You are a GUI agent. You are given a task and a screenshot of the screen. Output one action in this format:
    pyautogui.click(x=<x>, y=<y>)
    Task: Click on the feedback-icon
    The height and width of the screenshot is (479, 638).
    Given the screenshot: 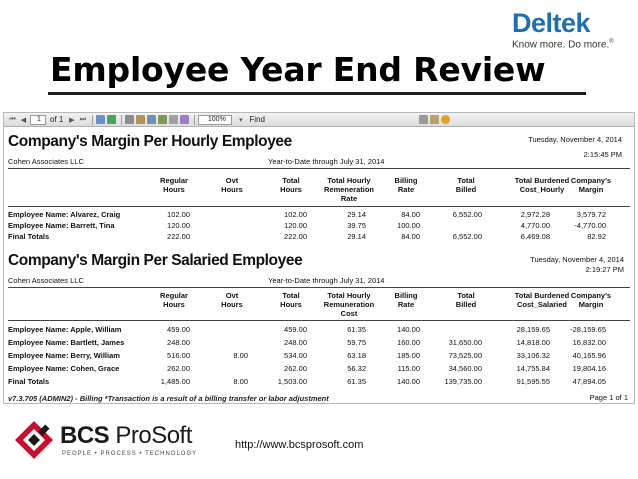 What is the action you would take?
    pyautogui.click(x=445, y=119)
    